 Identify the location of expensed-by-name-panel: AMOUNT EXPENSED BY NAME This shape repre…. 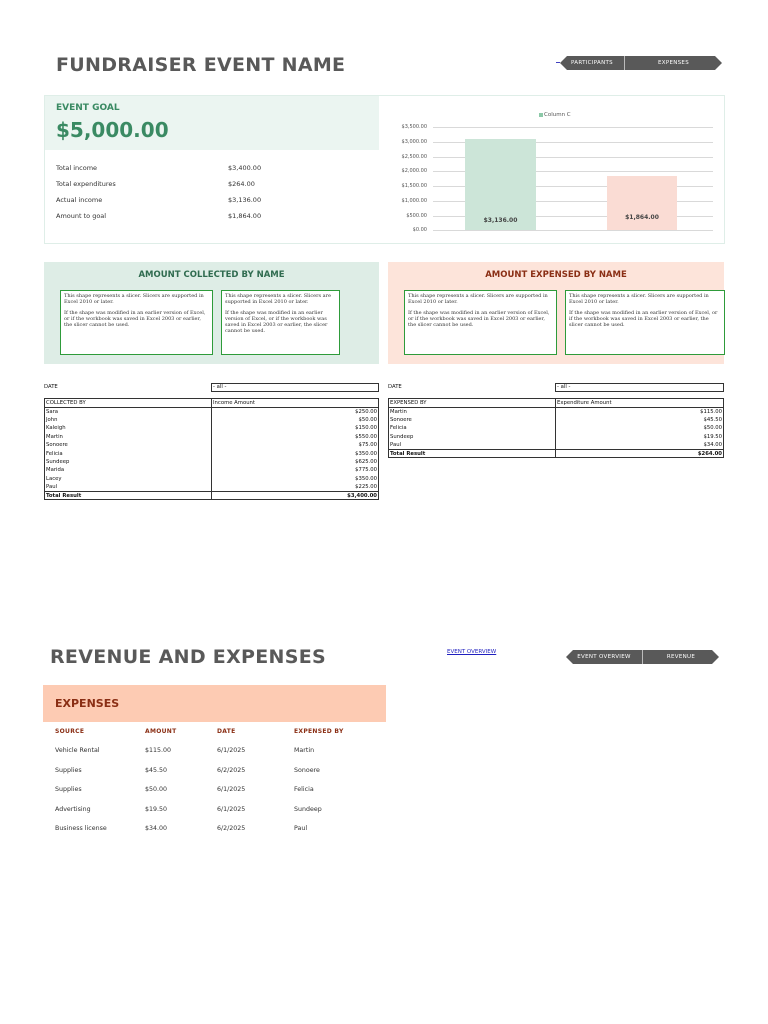
(556, 313).